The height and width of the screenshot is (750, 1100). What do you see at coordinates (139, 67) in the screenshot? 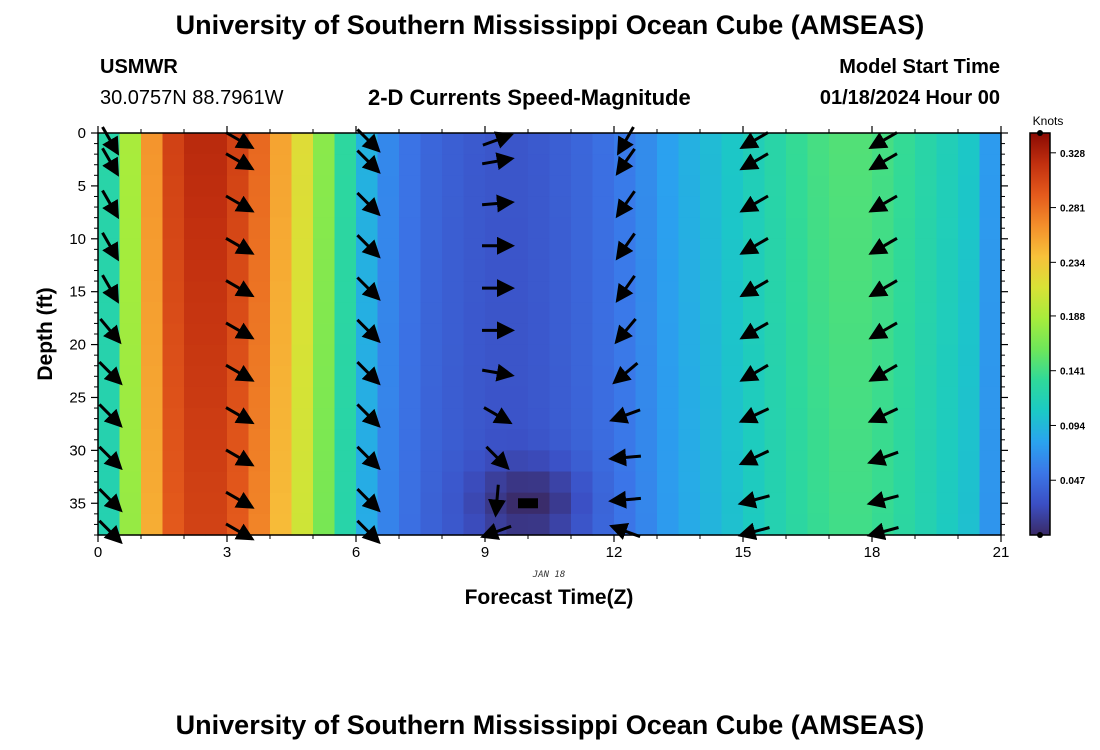
I see `station-name: USMWR` at bounding box center [139, 67].